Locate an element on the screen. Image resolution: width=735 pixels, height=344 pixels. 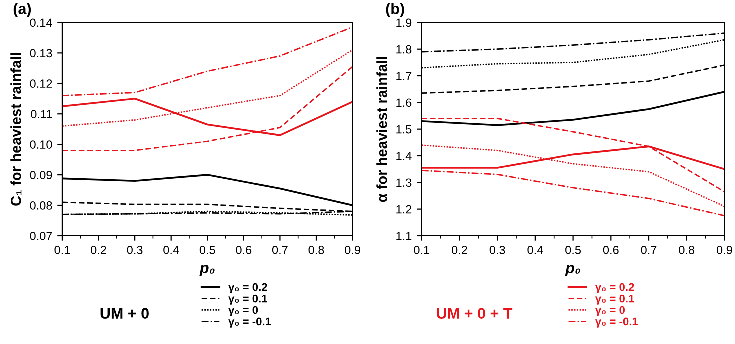
y-tick-label: 0.13 is located at coordinates (41, 53).